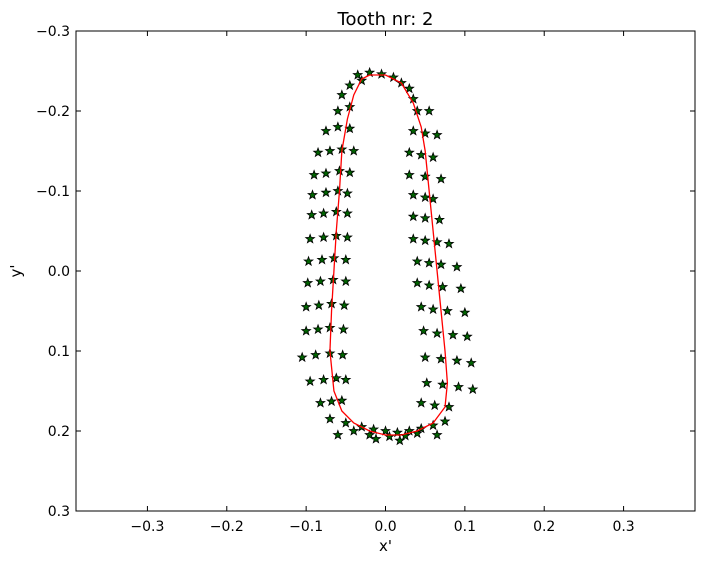 The image size is (704, 564). I want to click on y-axis-label: y', so click(16, 270).